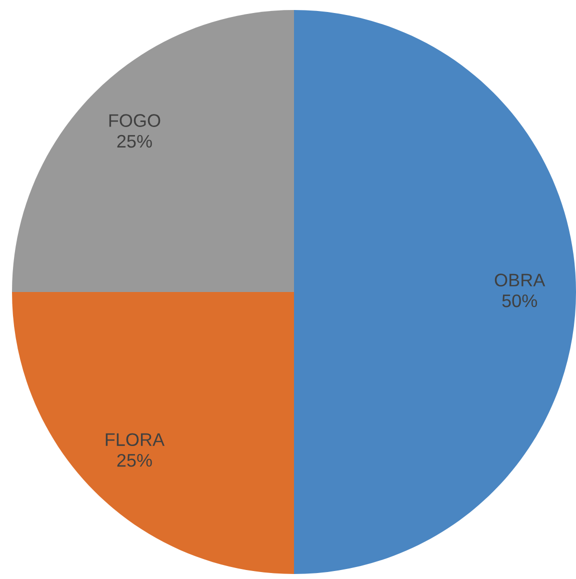 This screenshot has height=579, width=576. What do you see at coordinates (135, 439) in the screenshot?
I see `slice-label: FLORA` at bounding box center [135, 439].